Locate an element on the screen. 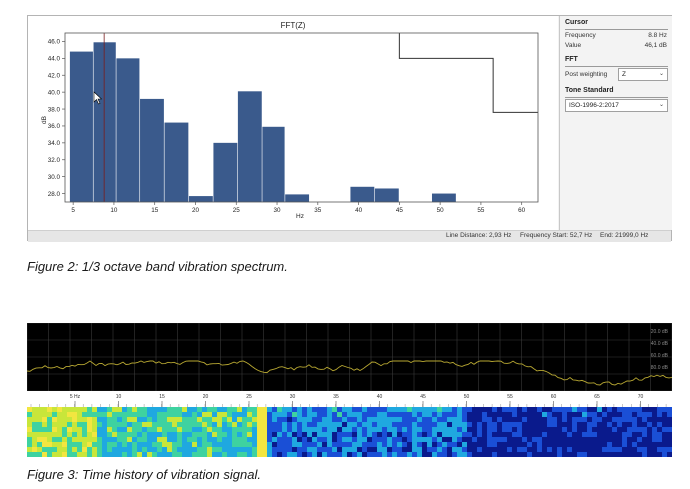  tone-limit-line is located at coordinates (468, 73).